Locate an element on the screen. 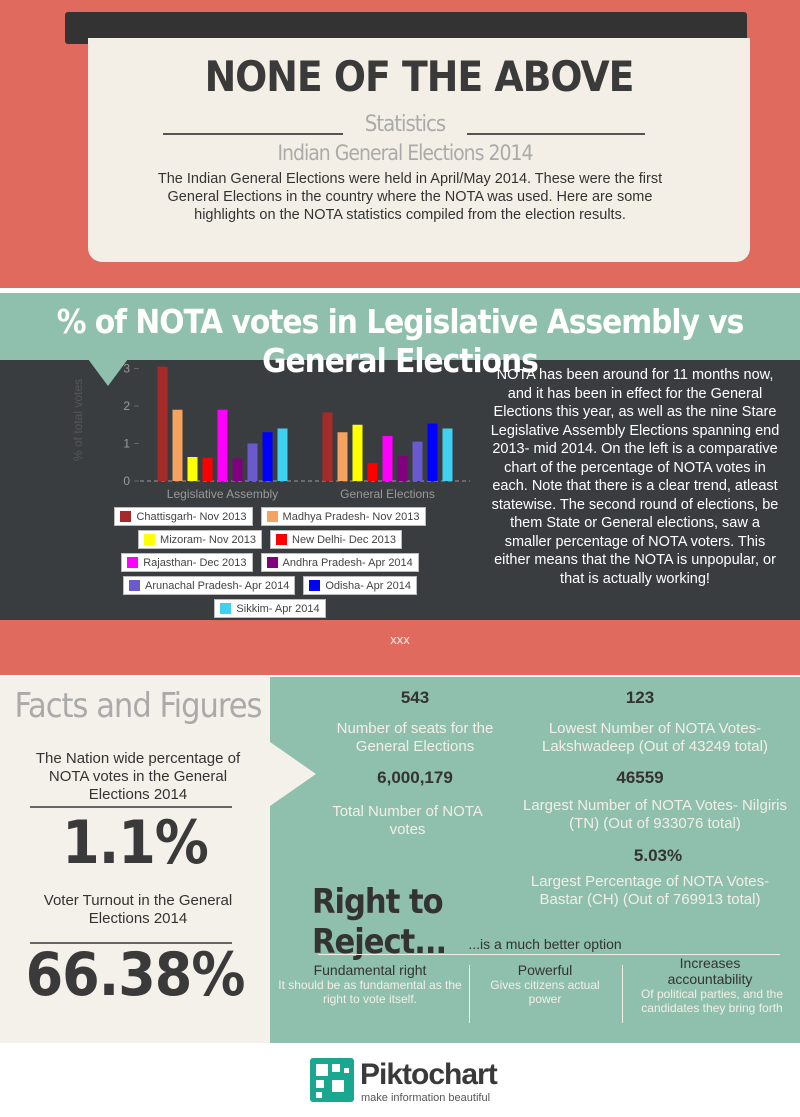  y-tick-label: 2 is located at coordinates (126, 406).